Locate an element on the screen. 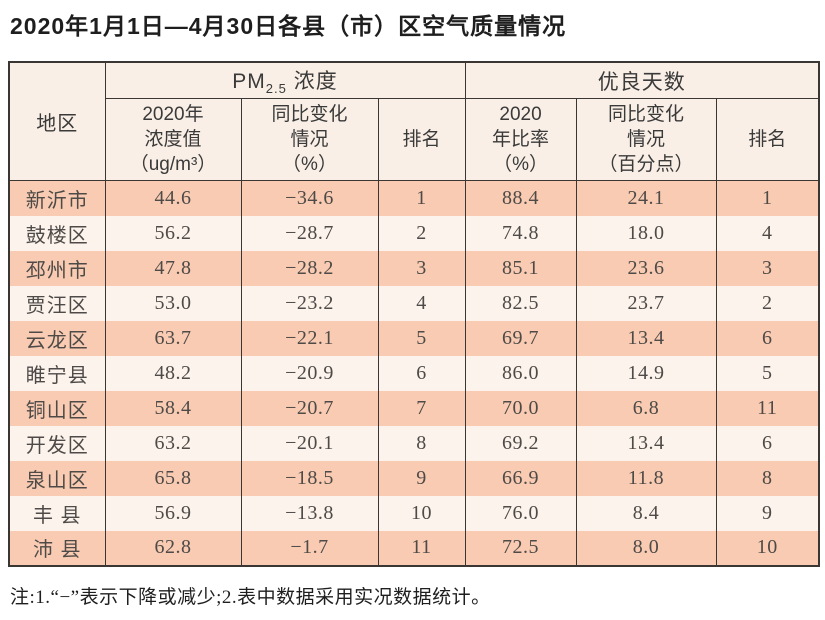  cell-good-rank: 5 is located at coordinates (767, 373).